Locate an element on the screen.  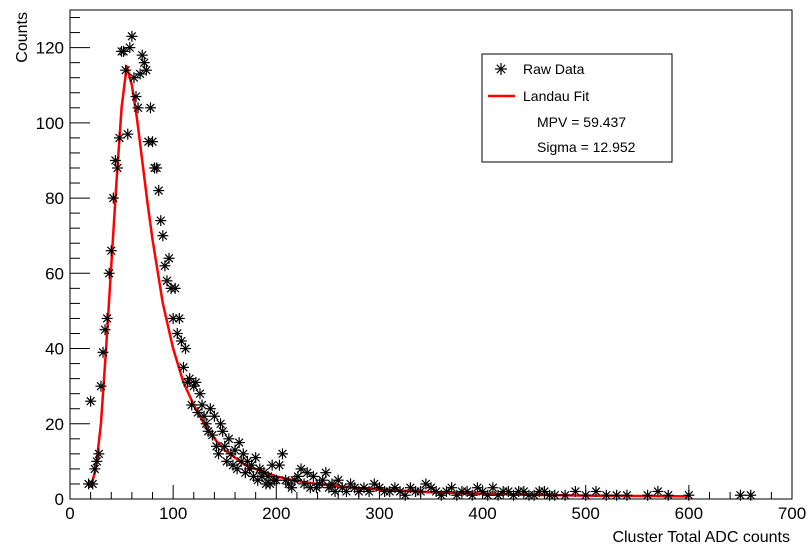
y-axis: 0 20 40 60 80 100 120 is located at coordinates (63, 263).